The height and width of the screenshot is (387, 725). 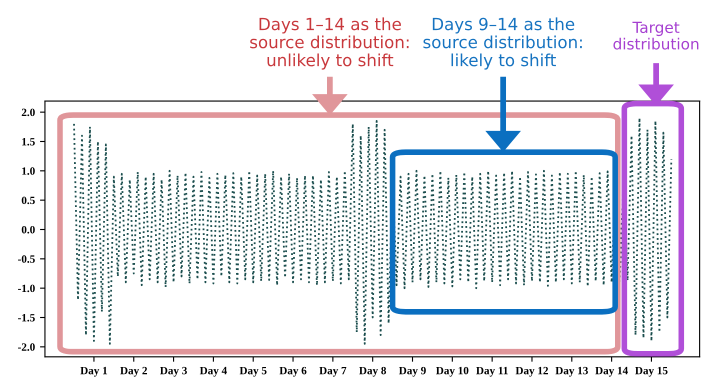 I want to click on y-tick-label: -1.0, so click(x=26, y=288).